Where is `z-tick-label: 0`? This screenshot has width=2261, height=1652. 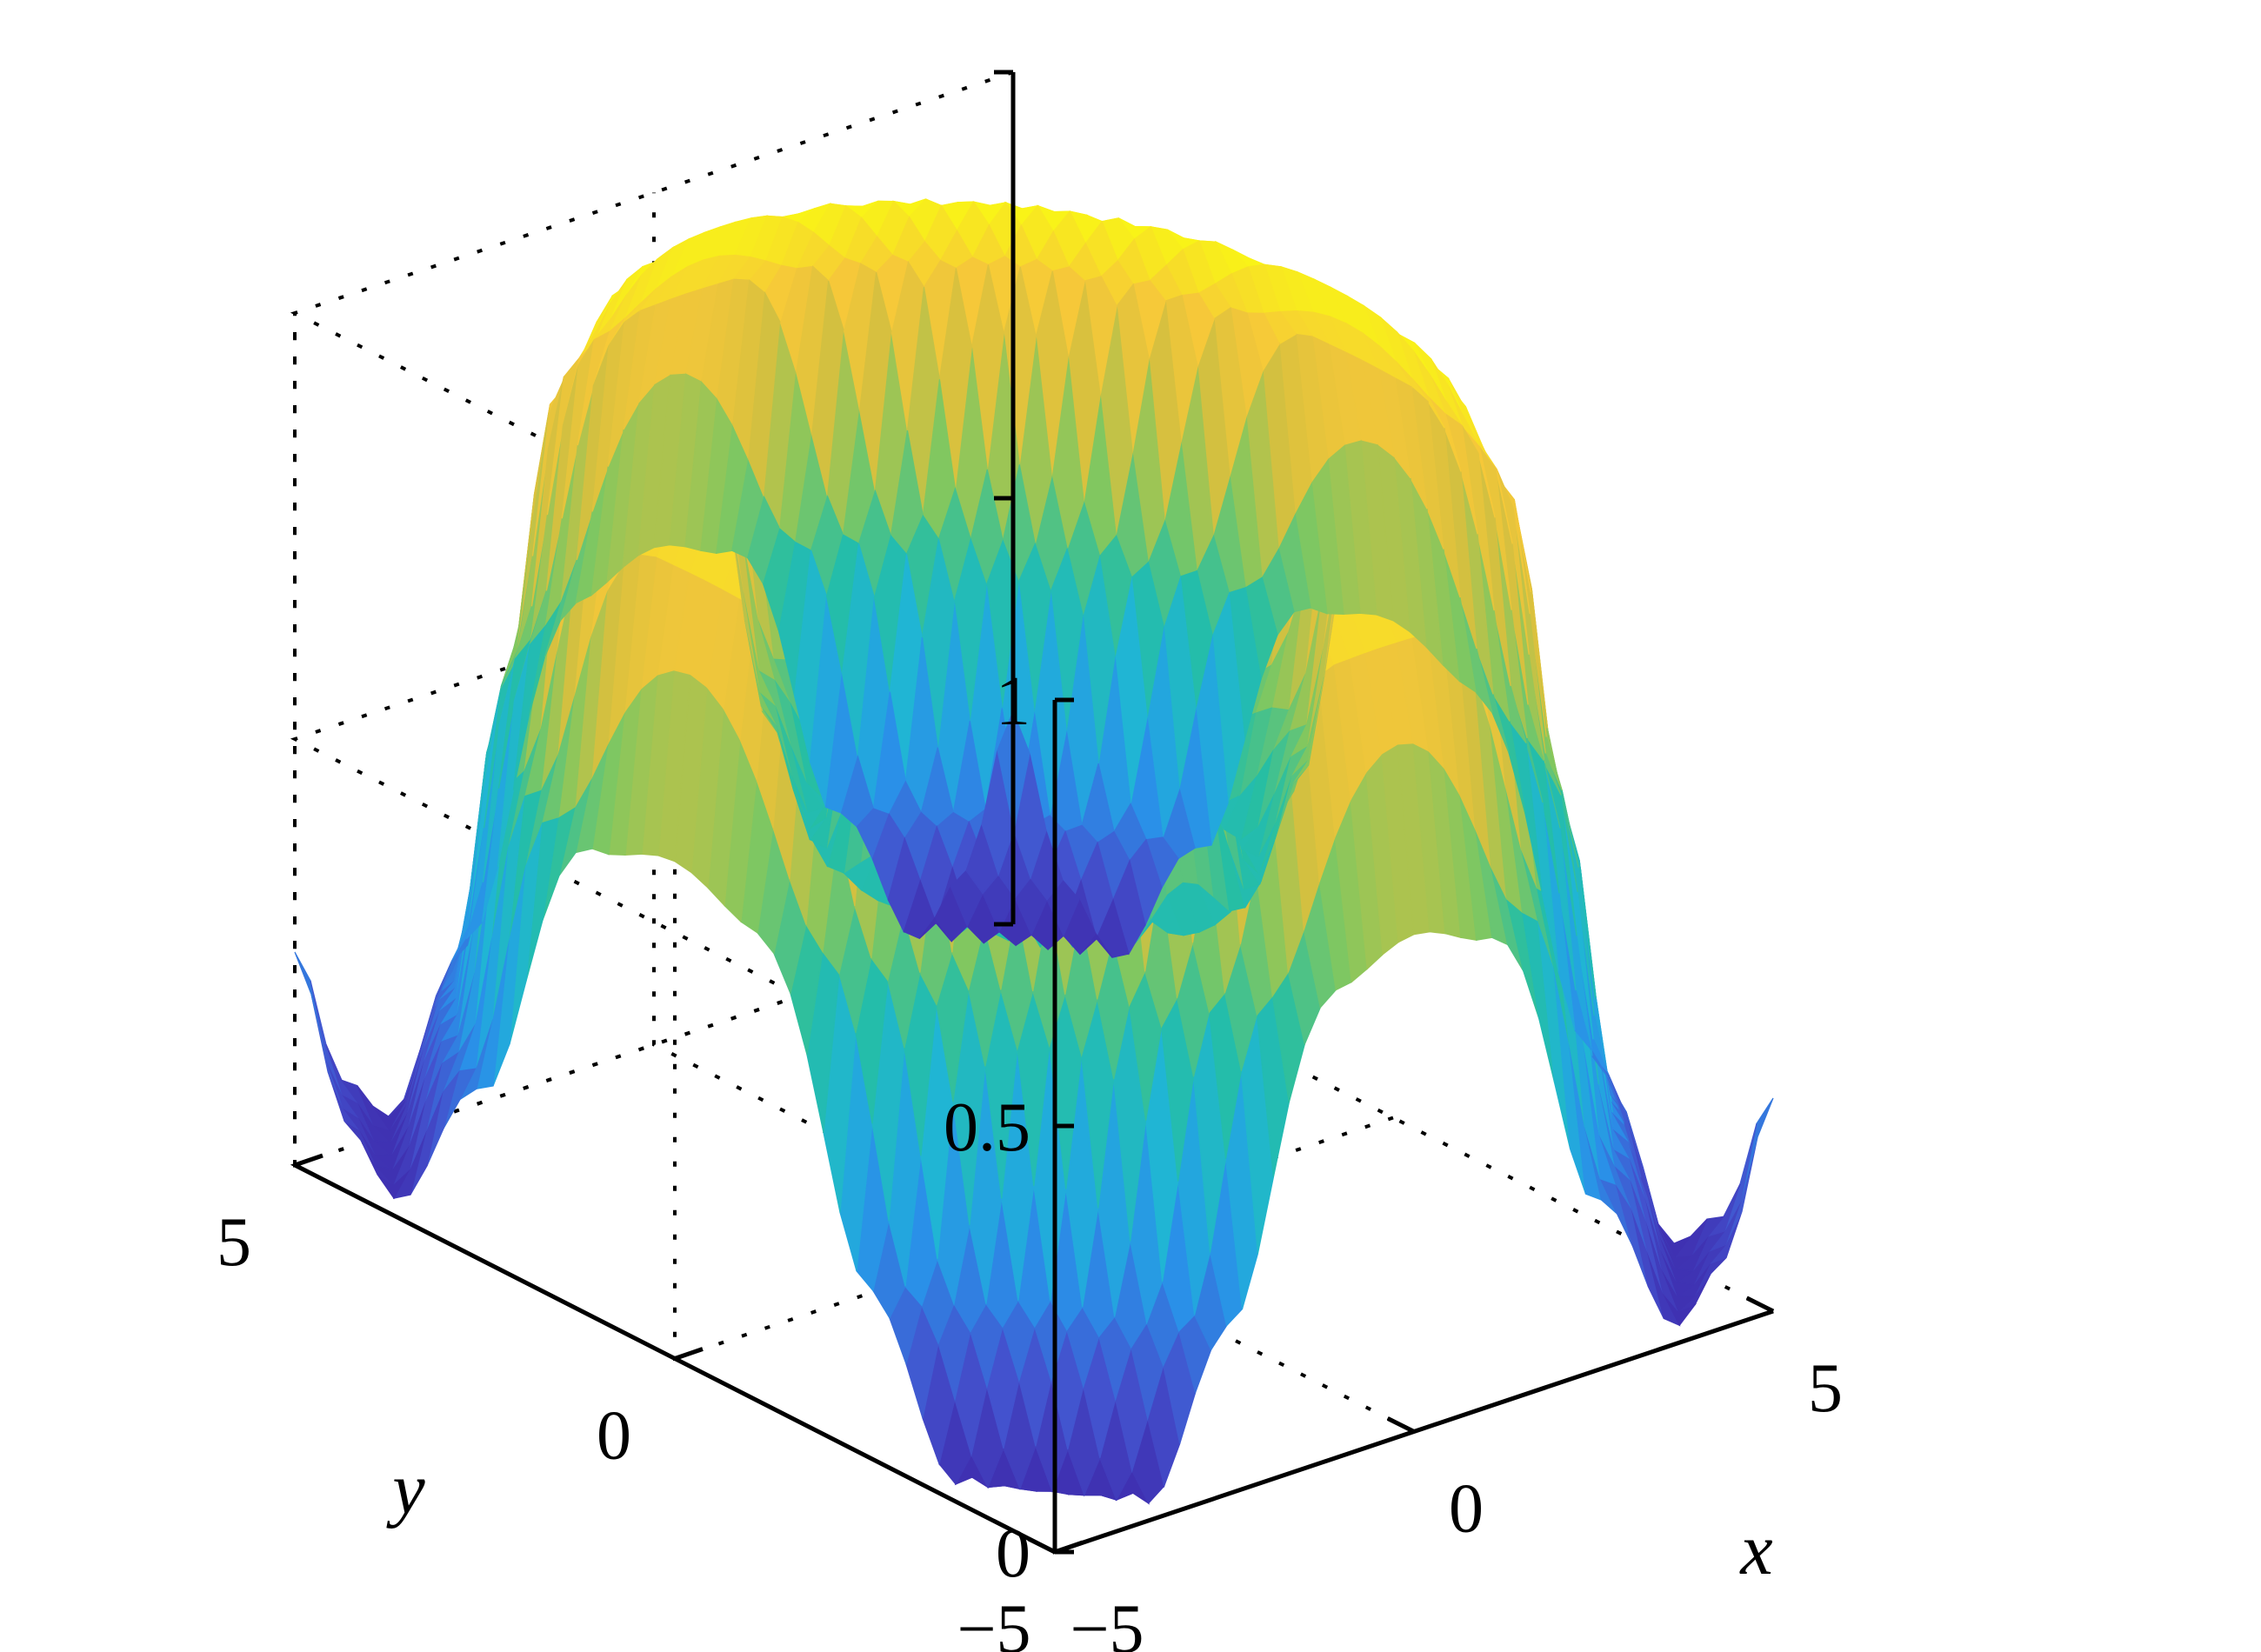 z-tick-label: 0 is located at coordinates (1013, 1553).